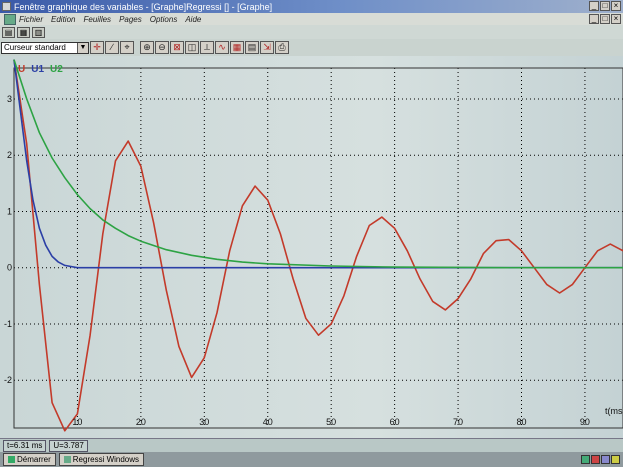  What do you see at coordinates (204, 422) in the screenshot?
I see `x-tick-label: 30` at bounding box center [204, 422].